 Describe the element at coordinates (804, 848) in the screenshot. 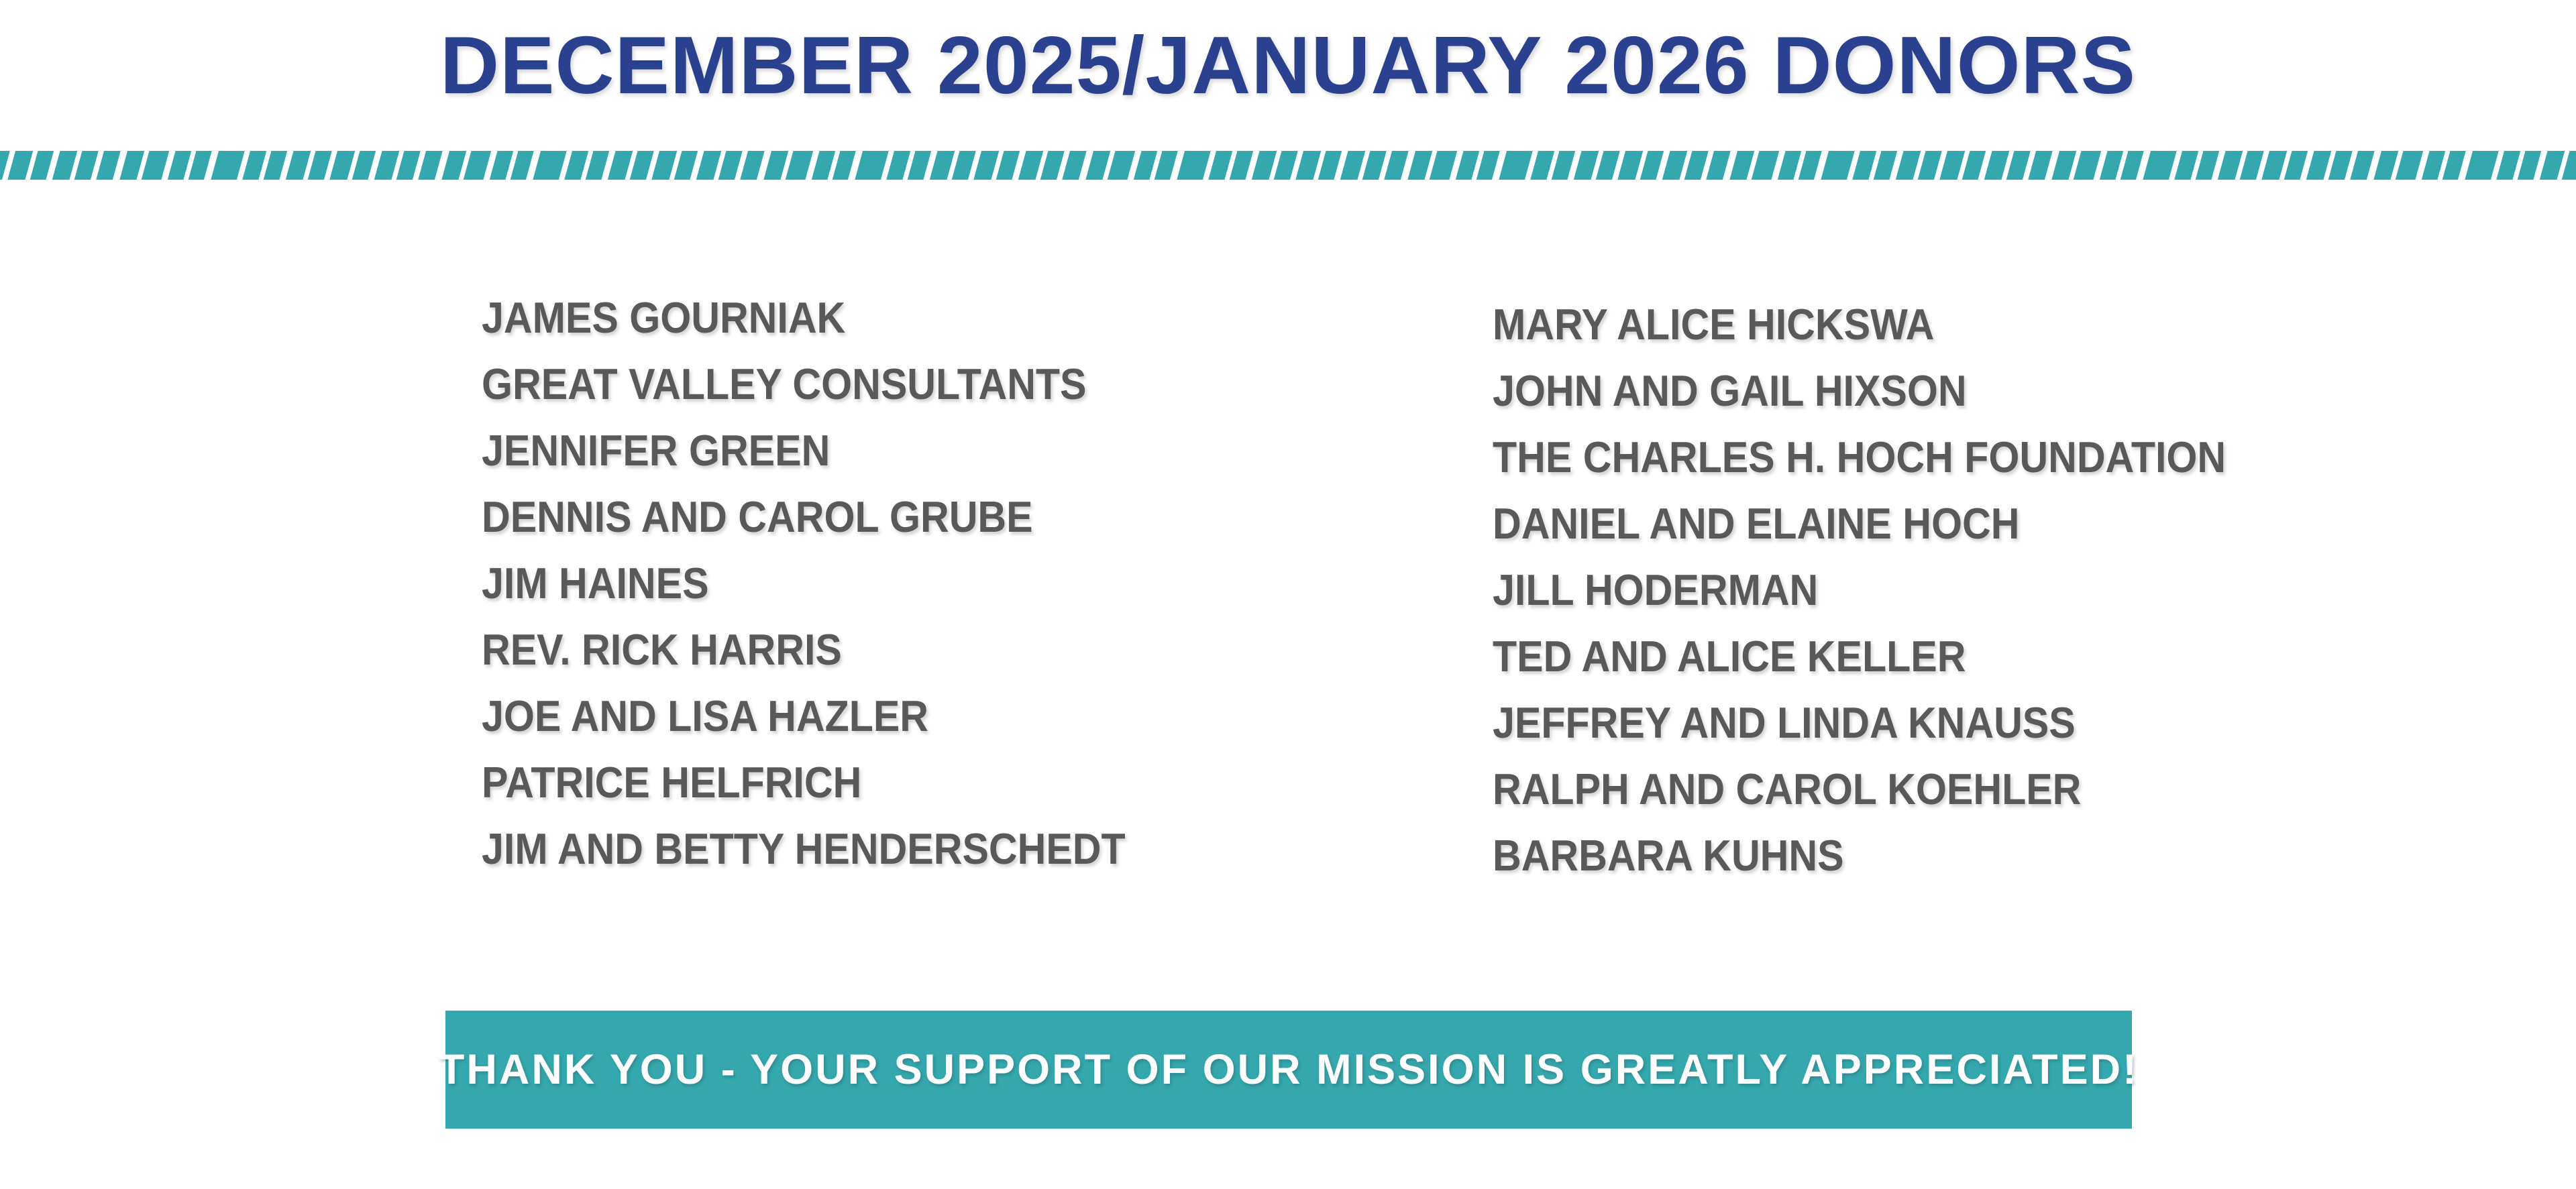

I see `donor-name: JIM AND BETTY HENDERSCHEDT` at that location.